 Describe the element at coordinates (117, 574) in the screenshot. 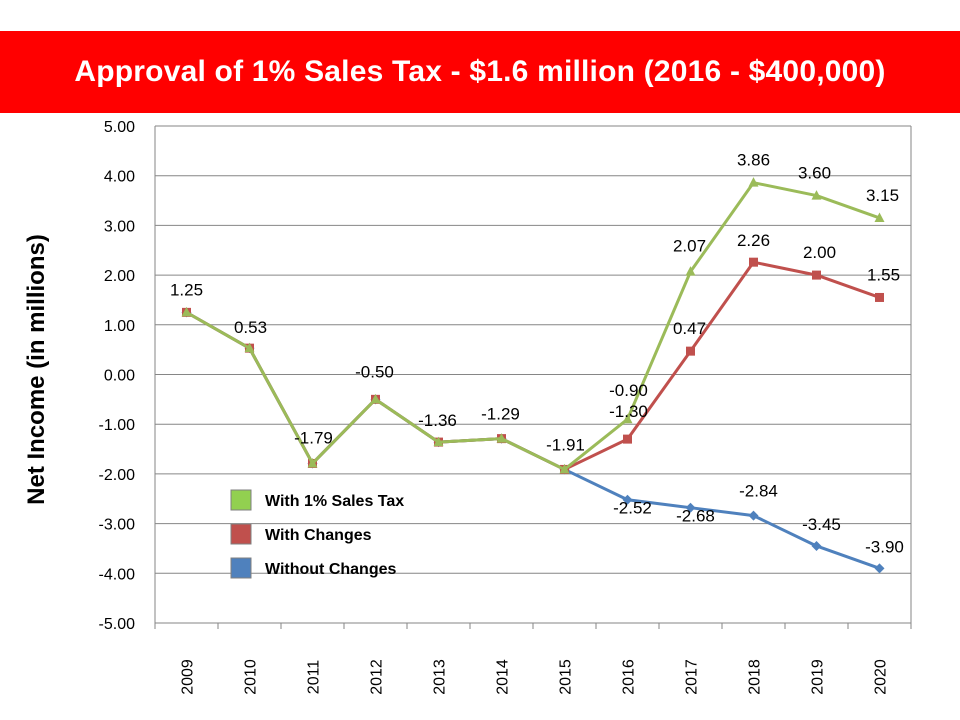

I see `y-tick-label: -4.00` at that location.